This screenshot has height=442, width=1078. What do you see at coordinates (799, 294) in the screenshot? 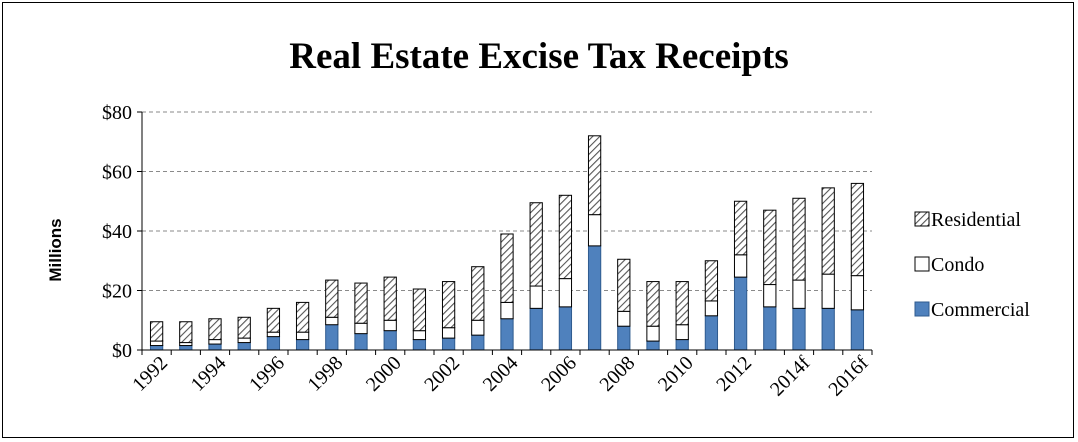
I see `bar-condo-2014f` at bounding box center [799, 294].